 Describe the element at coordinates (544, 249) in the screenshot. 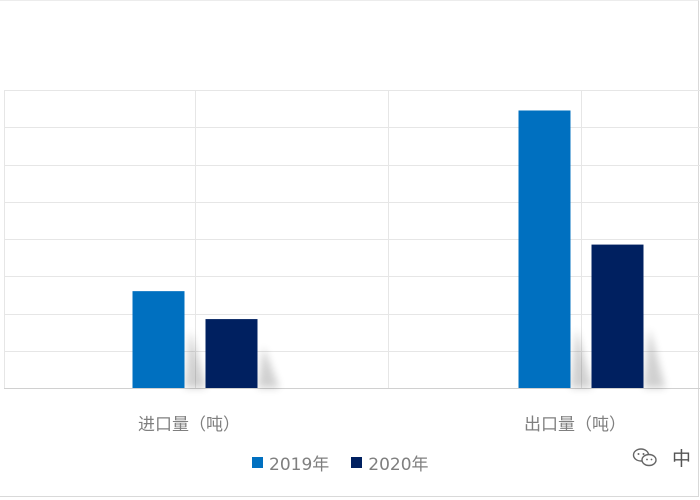

I see `bar-2019-export` at that location.